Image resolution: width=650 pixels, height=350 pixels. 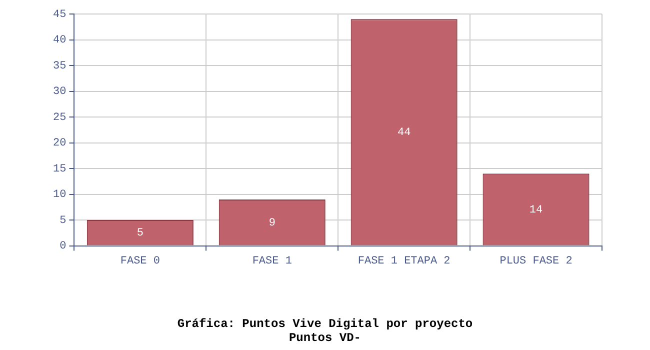 What do you see at coordinates (140, 234) in the screenshot?
I see `data-label: 5` at bounding box center [140, 234].